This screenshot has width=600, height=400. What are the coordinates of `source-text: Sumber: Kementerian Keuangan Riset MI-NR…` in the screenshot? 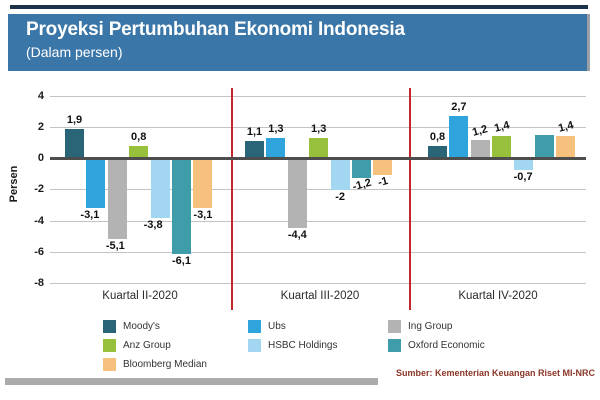 It's located at (495, 373).